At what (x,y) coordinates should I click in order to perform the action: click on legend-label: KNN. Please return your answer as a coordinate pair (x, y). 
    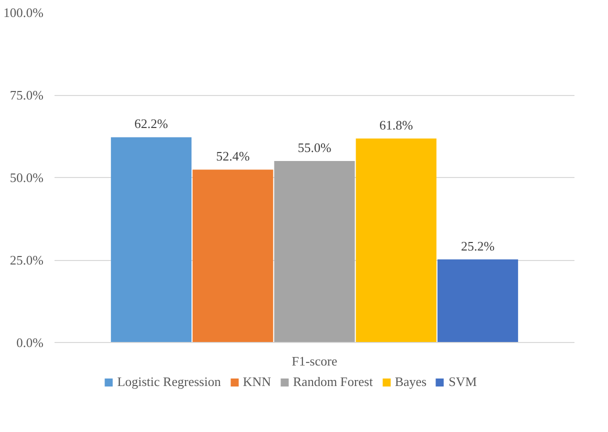
    Looking at the image, I should click on (256, 382).